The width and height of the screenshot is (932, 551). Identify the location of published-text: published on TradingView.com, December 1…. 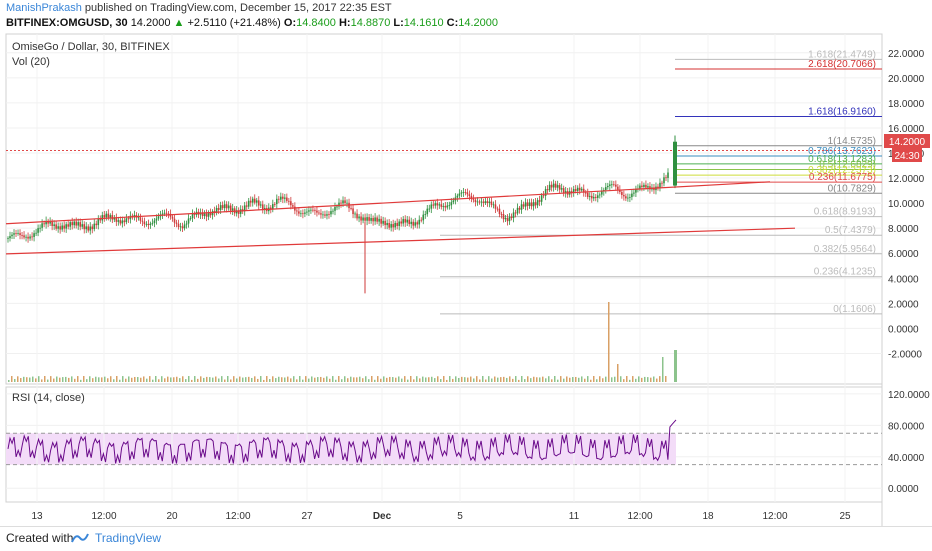
(238, 8).